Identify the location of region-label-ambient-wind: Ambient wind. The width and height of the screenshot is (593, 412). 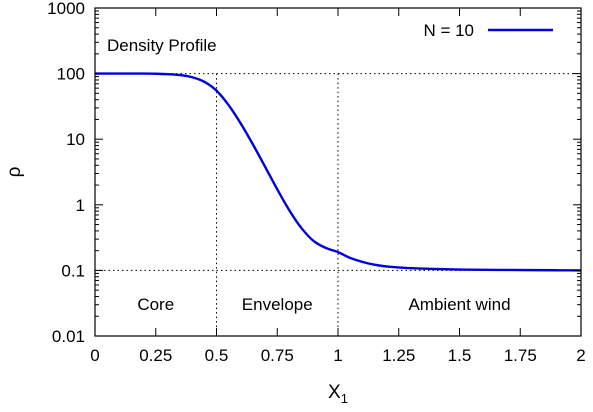
(459, 304).